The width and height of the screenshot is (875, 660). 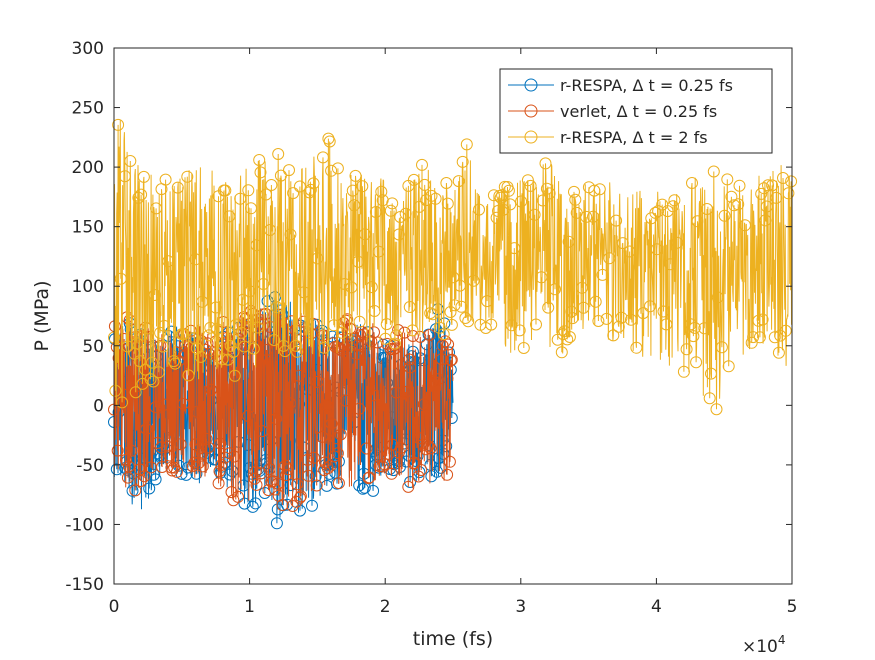 What do you see at coordinates (764, 644) in the screenshot?
I see `x-axis-exponent: ×10⁴` at bounding box center [764, 644].